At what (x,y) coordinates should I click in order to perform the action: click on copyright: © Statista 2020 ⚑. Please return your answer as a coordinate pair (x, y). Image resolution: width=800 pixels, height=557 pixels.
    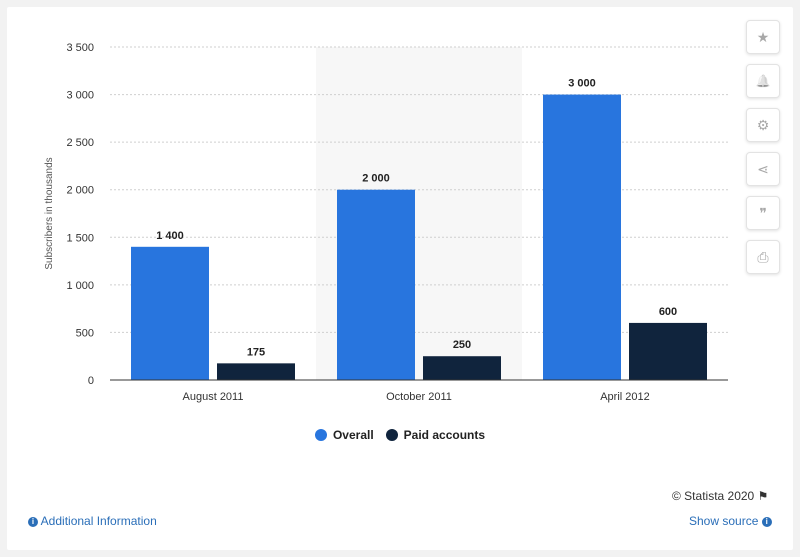
    Looking at the image, I should click on (720, 496).